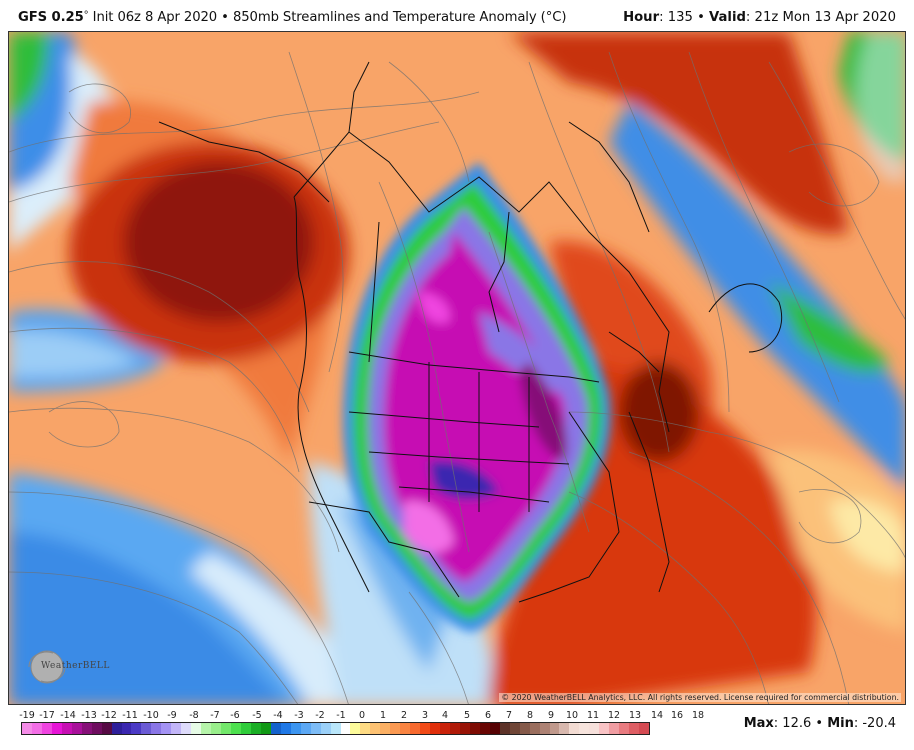 This screenshot has height=750, width=914. What do you see at coordinates (840, 723) in the screenshot?
I see `min-label: Min` at bounding box center [840, 723].